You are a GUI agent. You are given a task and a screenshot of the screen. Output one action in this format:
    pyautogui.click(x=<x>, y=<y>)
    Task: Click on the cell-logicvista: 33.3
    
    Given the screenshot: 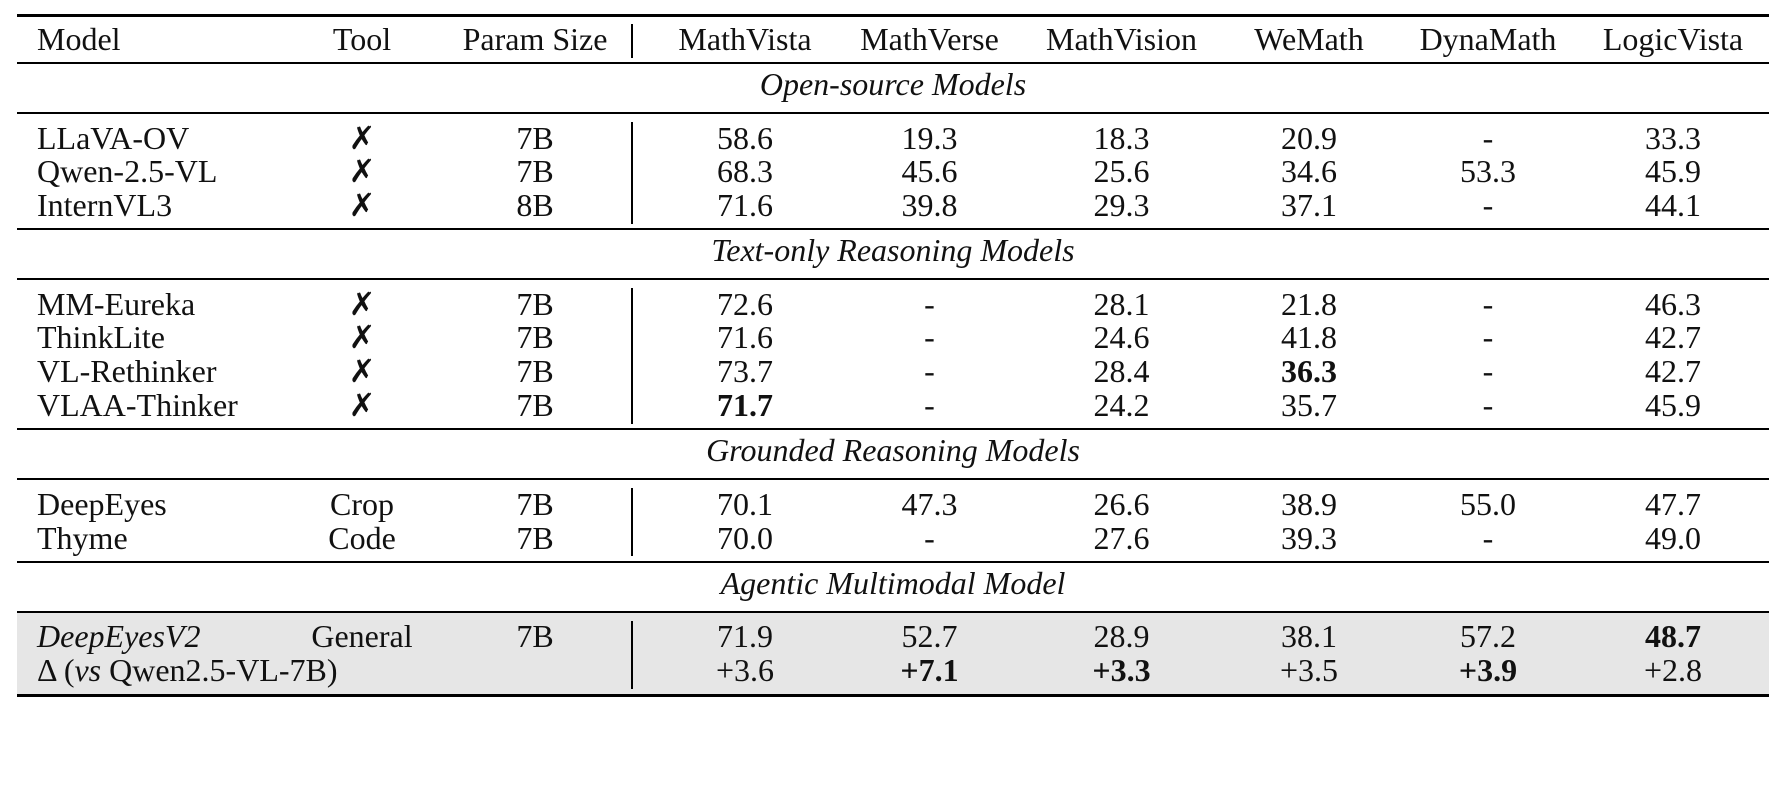 What is the action you would take?
    pyautogui.click(x=1673, y=138)
    